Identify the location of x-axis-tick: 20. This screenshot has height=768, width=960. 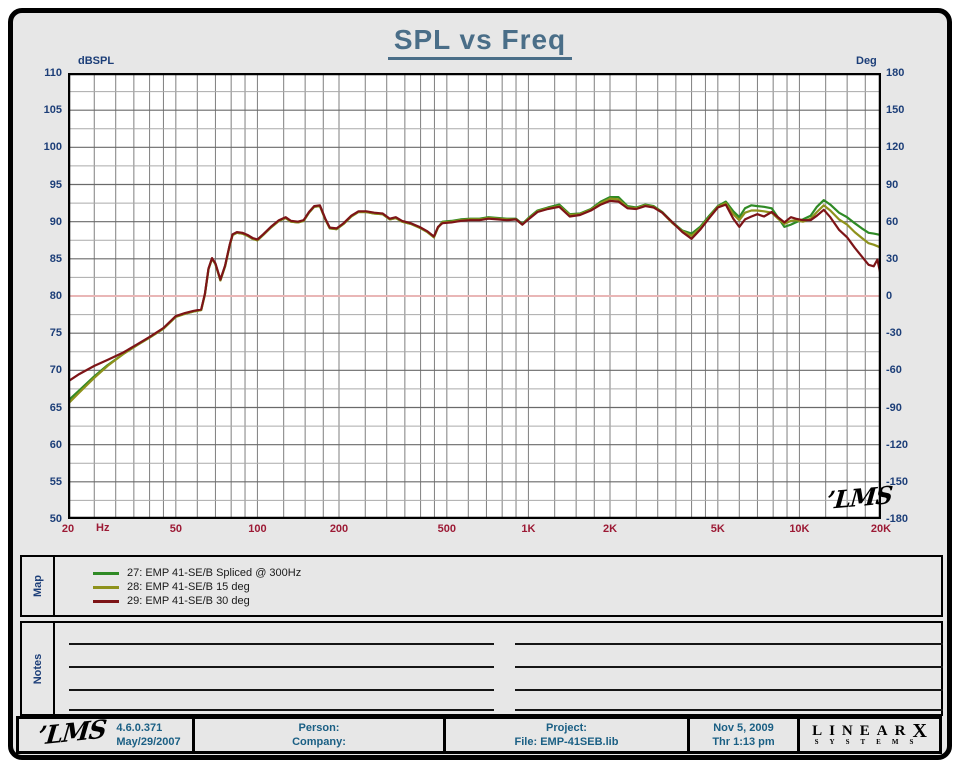
(68, 529).